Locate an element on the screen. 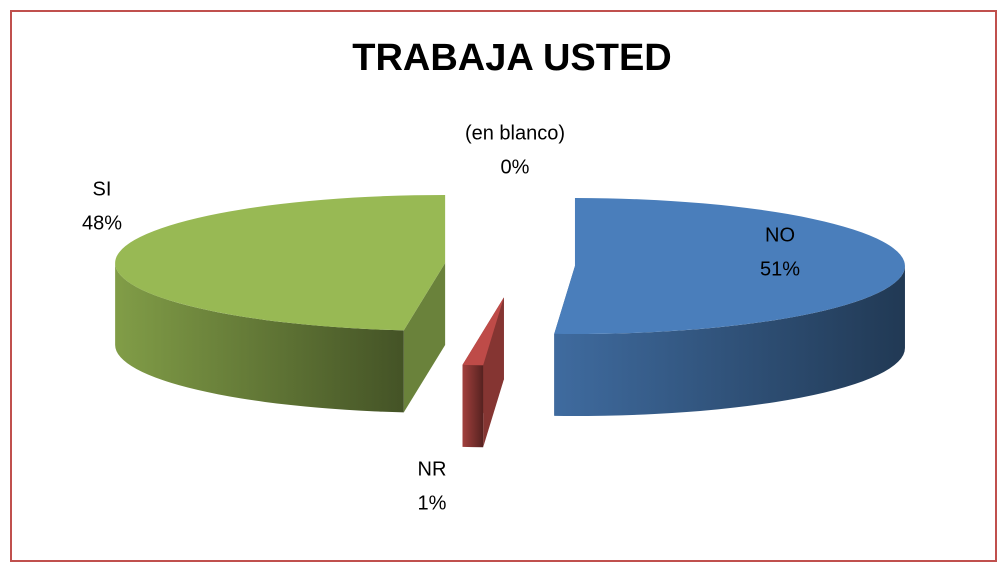 This screenshot has width=1002, height=567. slice-value-label: 51% is located at coordinates (780, 269).